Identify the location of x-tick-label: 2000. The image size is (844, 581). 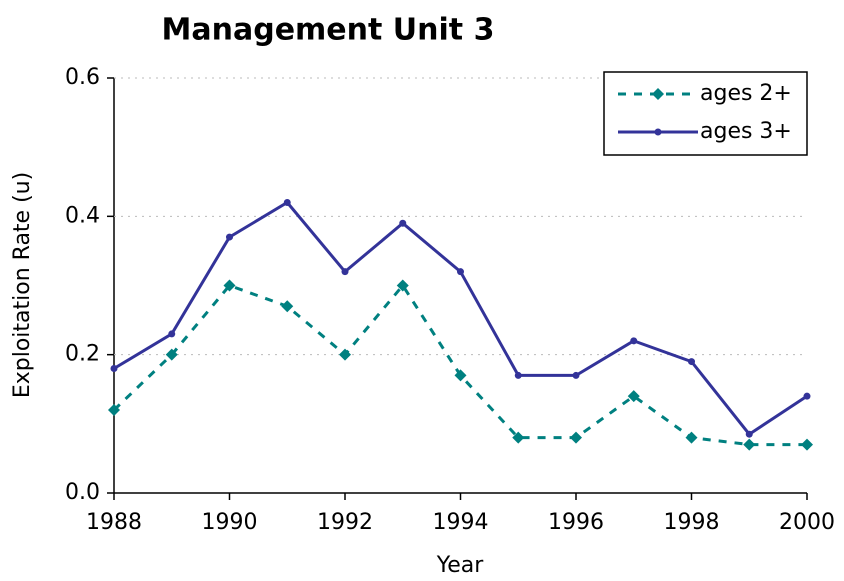
(807, 522).